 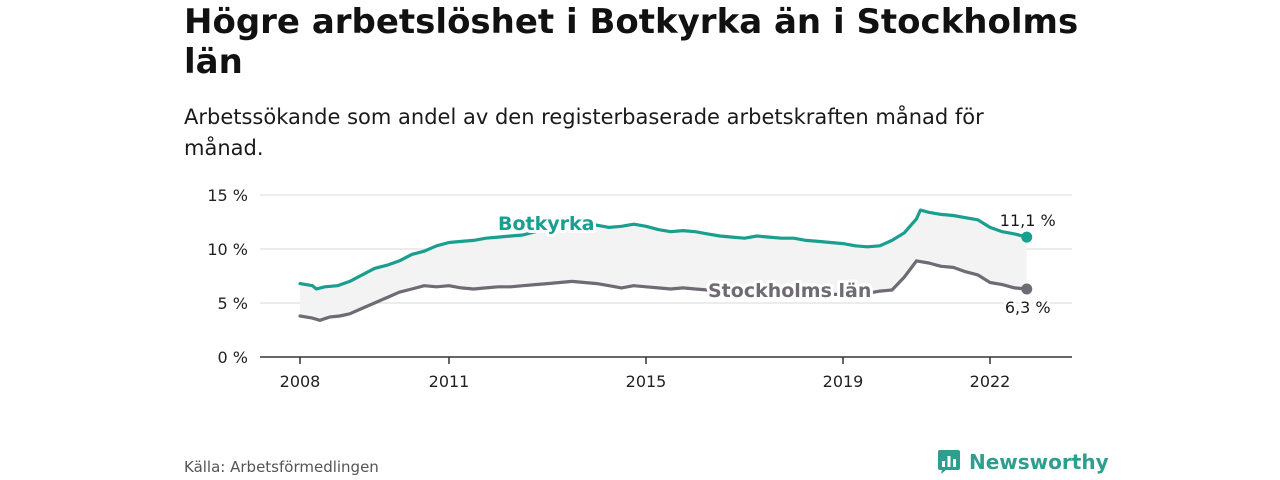 I want to click on newsworthy-chart-icon, so click(x=949, y=462).